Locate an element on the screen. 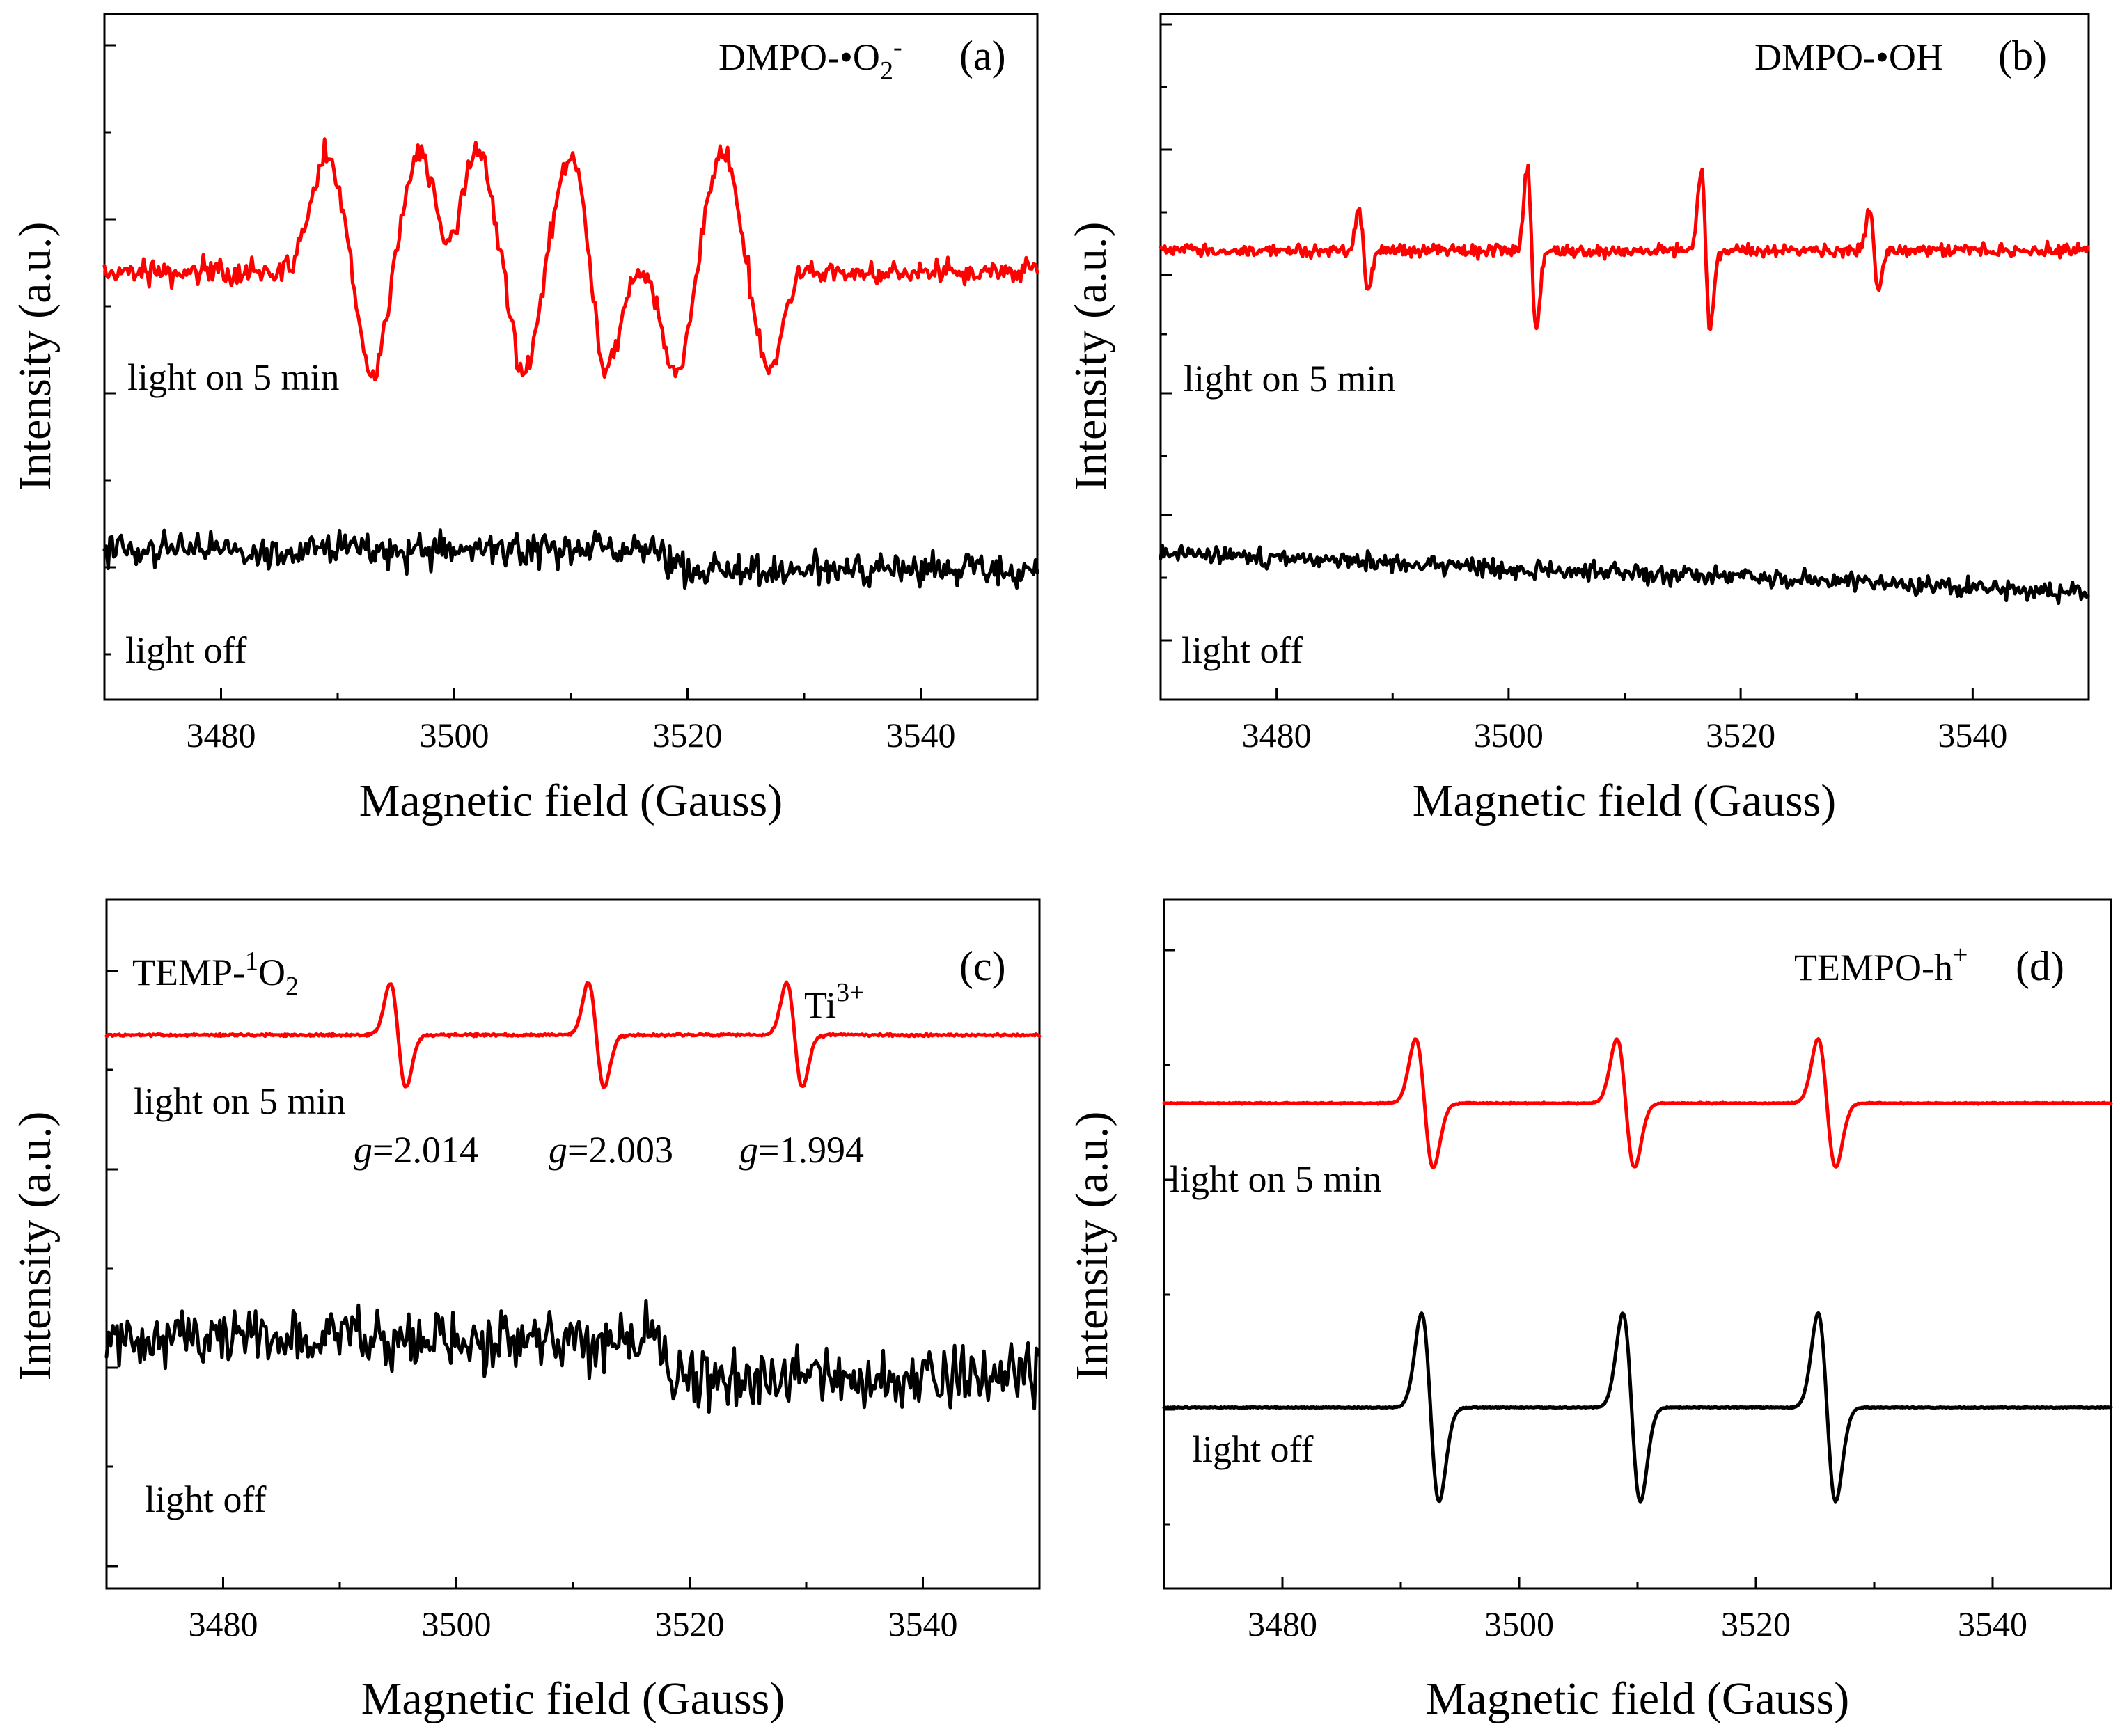  x-tick-label-d-3: 3540 is located at coordinates (1992, 1623).